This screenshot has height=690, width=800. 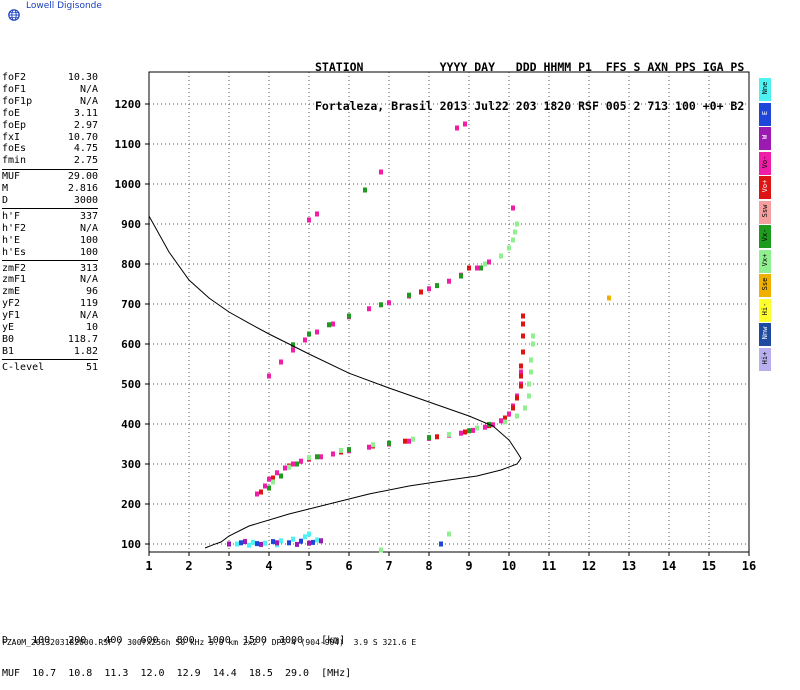 I want to click on param-value: 3.11, so click(x=85, y=113).